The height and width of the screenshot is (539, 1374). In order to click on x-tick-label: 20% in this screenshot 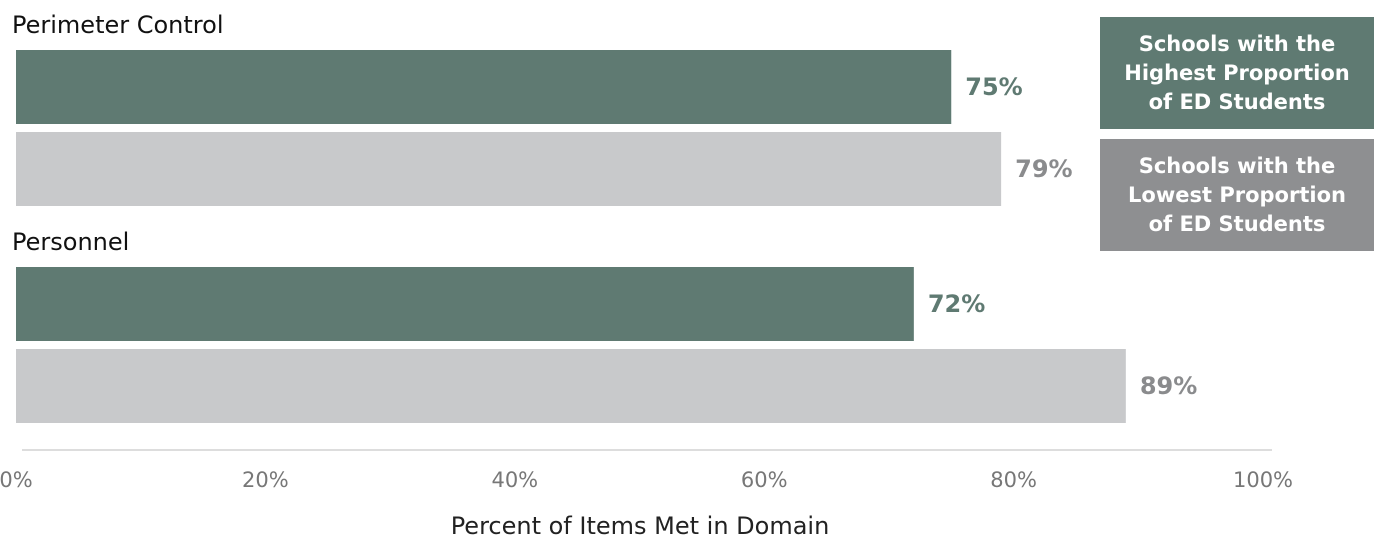, I will do `click(265, 480)`.